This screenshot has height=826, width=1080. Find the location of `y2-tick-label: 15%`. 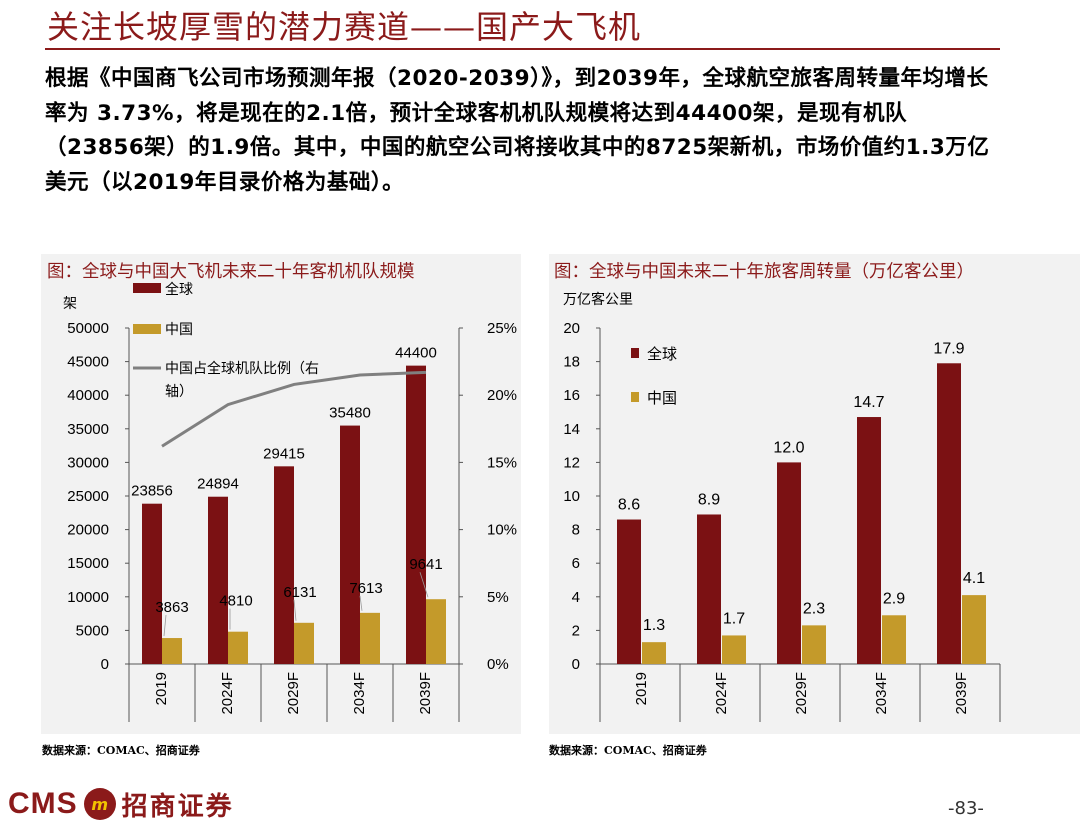

y2-tick-label: 15% is located at coordinates (502, 462).